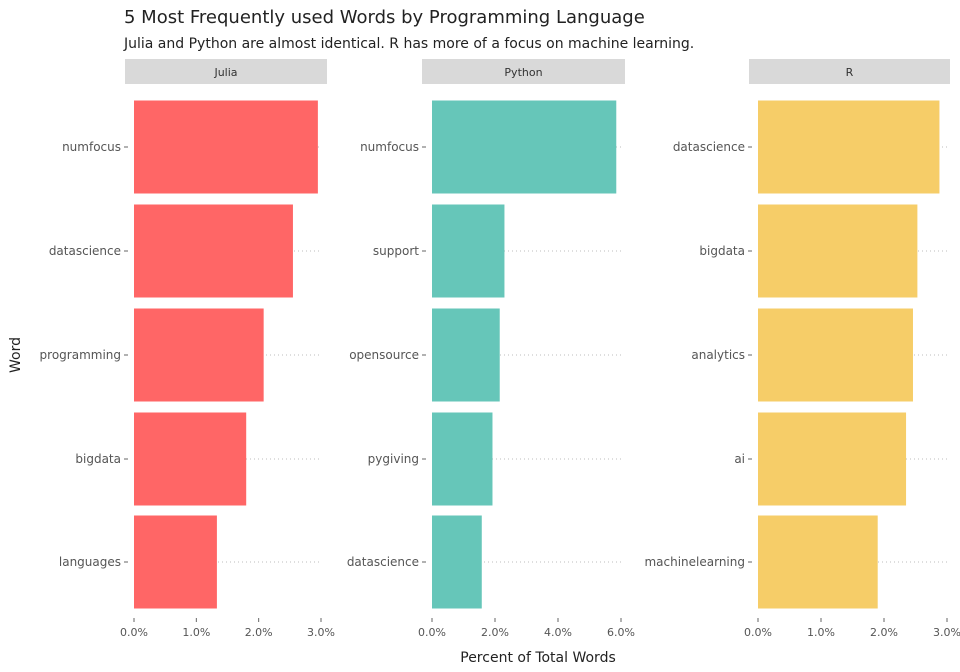 Image resolution: width=960 pixels, height=672 pixels. Describe the element at coordinates (558, 632) in the screenshot. I see `x-tick-label: 4.0%` at that location.